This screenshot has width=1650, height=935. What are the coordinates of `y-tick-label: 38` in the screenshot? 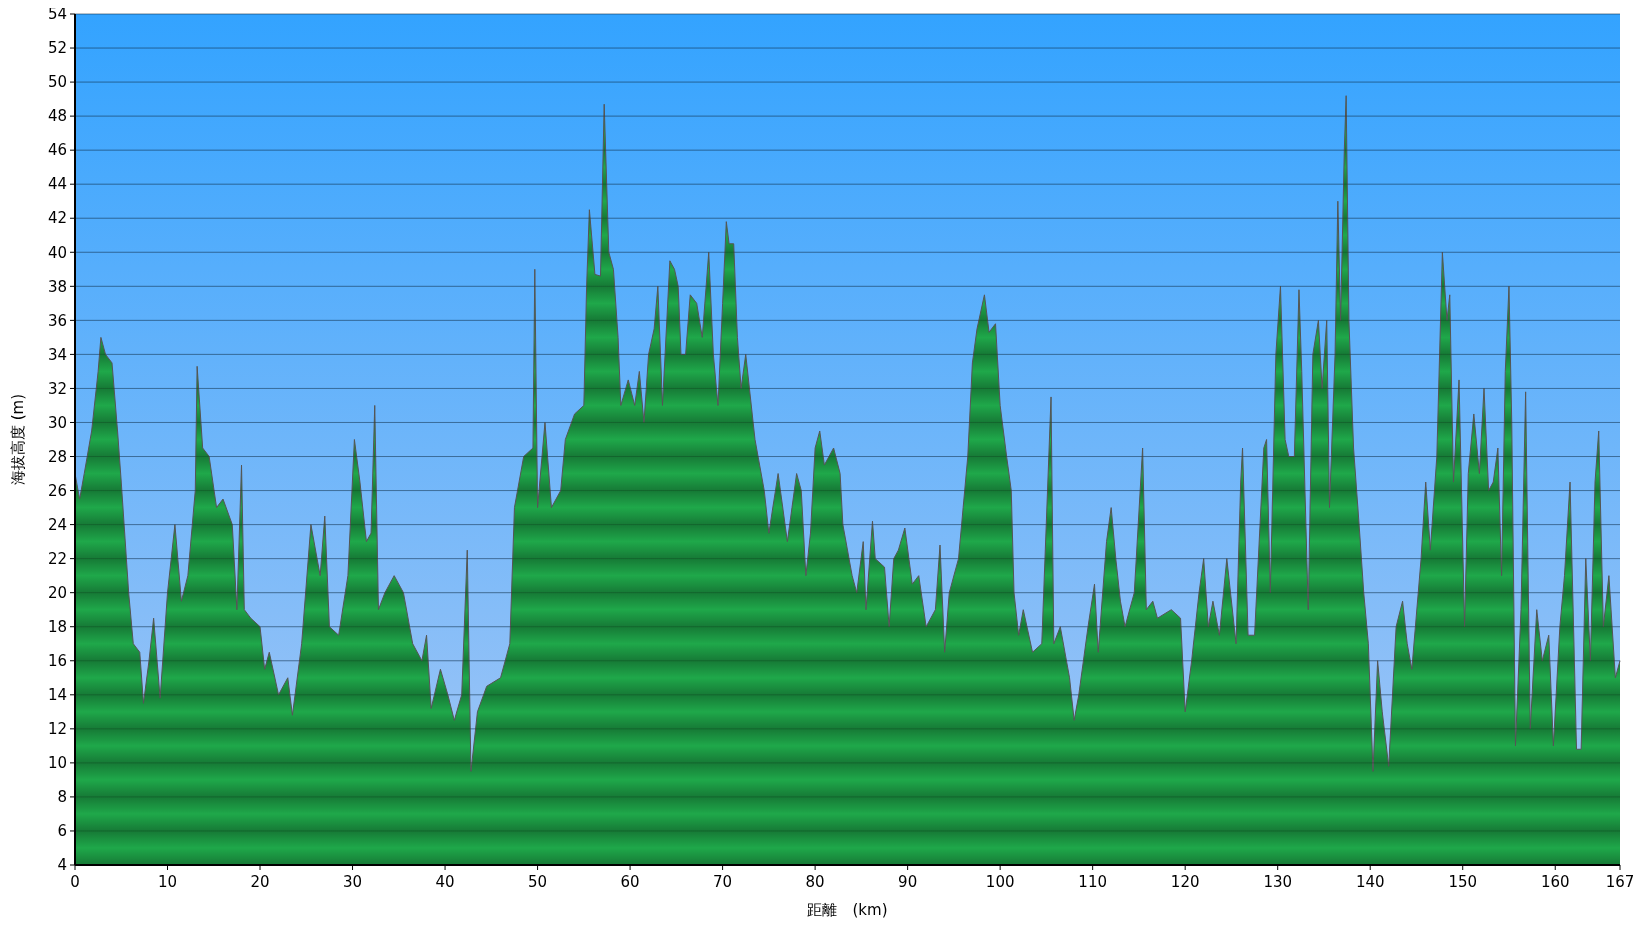 It's located at (57, 286).